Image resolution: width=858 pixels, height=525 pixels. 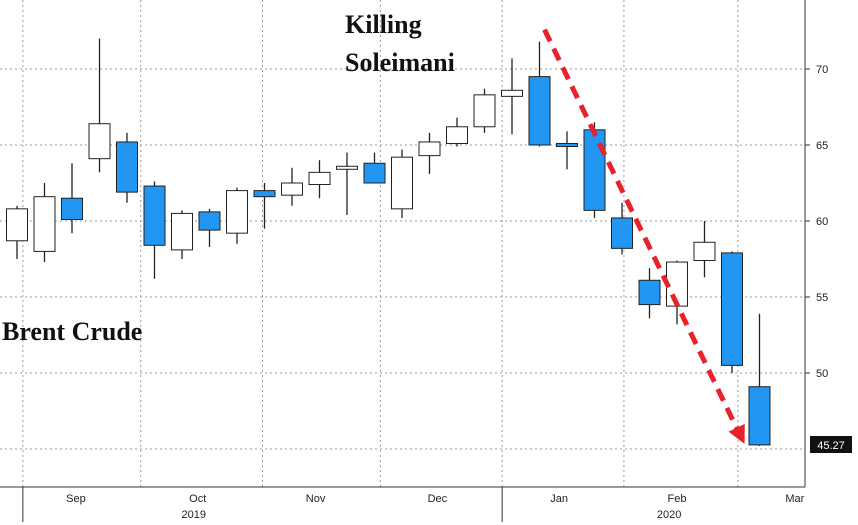 What do you see at coordinates (822, 298) in the screenshot?
I see `y-tick-label: 55` at bounding box center [822, 298].